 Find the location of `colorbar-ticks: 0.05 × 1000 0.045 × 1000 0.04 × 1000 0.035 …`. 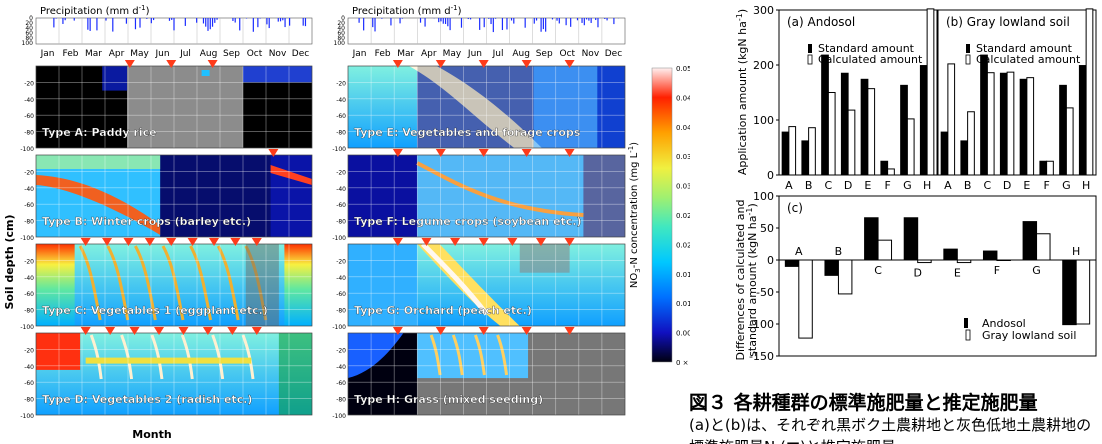

colorbar-ticks: 0.05 × 1000 0.045 × 1000 0.04 × 1000 0.035 … is located at coordinates (683, 216).